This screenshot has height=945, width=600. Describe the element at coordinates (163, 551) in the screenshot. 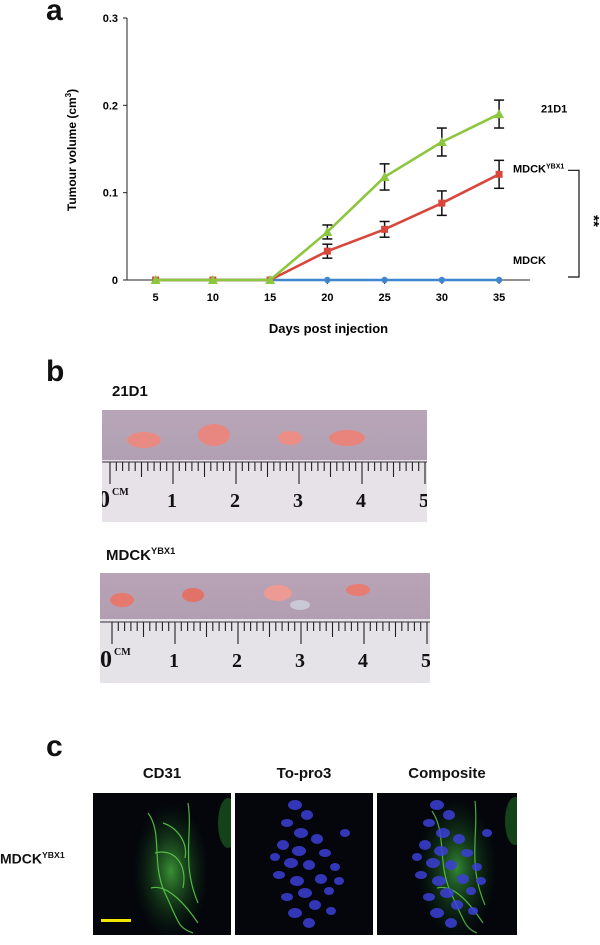

I see `photo-2-label-sup: YBX1` at that location.